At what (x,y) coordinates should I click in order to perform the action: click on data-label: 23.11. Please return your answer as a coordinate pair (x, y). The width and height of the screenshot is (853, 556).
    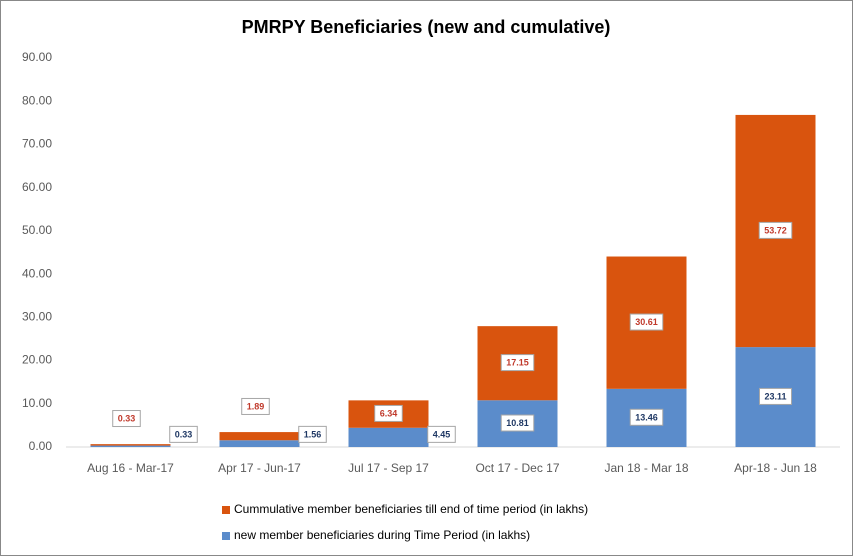
    Looking at the image, I should click on (775, 396).